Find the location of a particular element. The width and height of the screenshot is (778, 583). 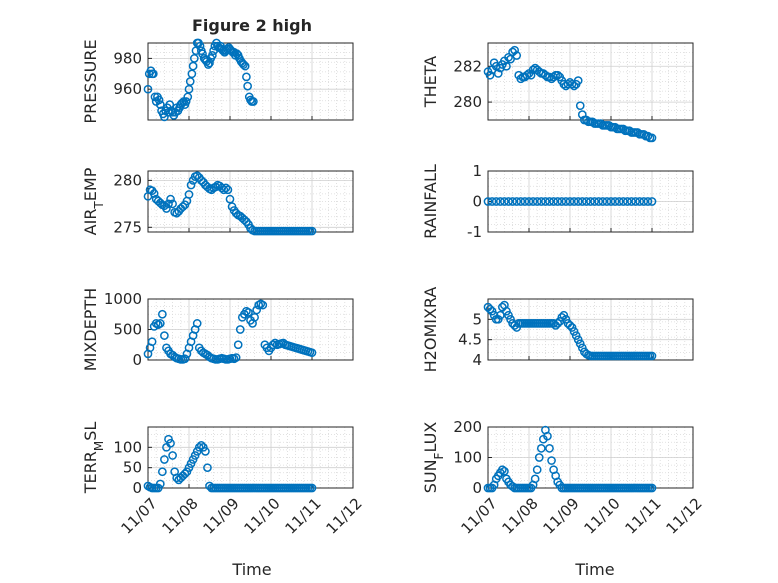

subplot-1: 960 980 PRESSURE is located at coordinates (217, 81).